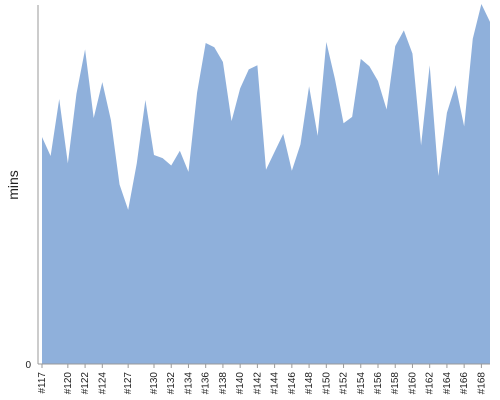 This screenshot has width=500, height=400. Describe the element at coordinates (128, 383) in the screenshot. I see `x-tick-label: #127` at that location.